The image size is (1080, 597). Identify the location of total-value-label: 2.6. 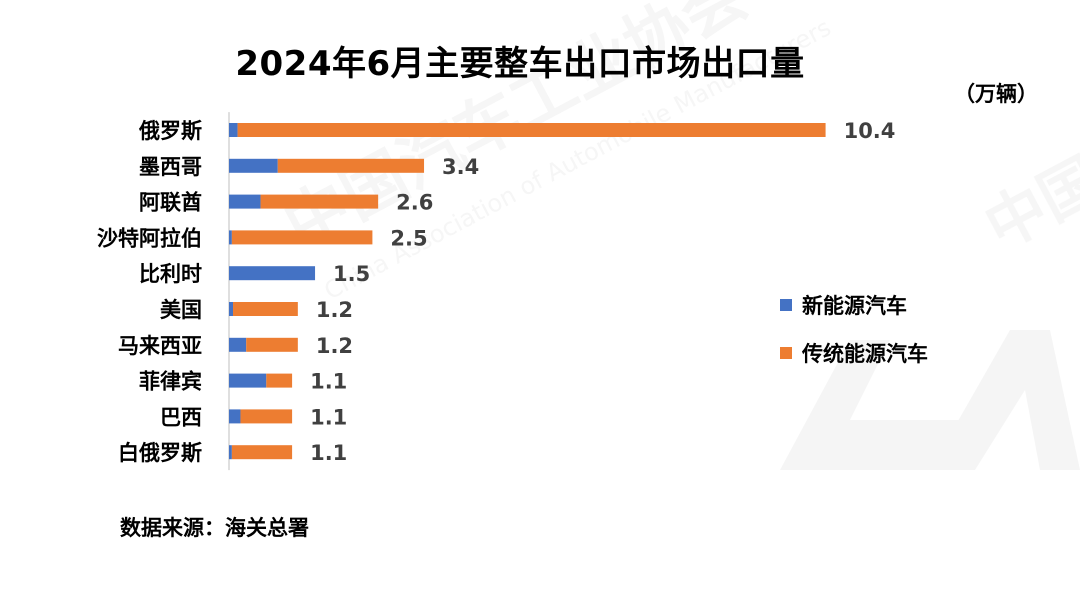
(414, 203).